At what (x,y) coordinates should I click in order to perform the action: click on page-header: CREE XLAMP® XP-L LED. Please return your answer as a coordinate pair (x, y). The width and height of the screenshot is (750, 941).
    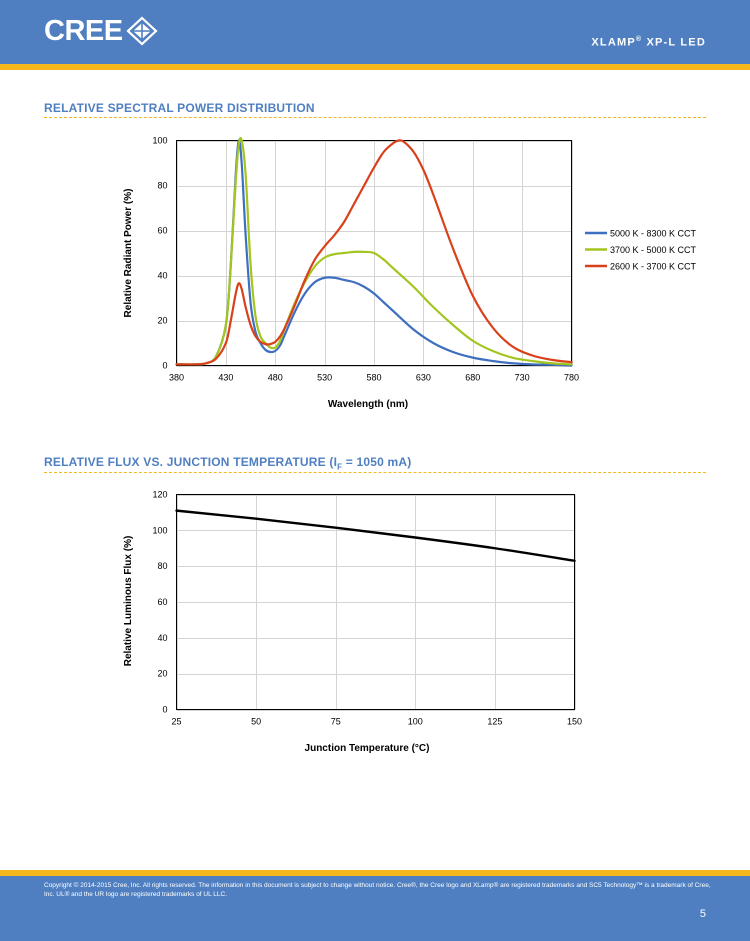
    Looking at the image, I should click on (375, 32).